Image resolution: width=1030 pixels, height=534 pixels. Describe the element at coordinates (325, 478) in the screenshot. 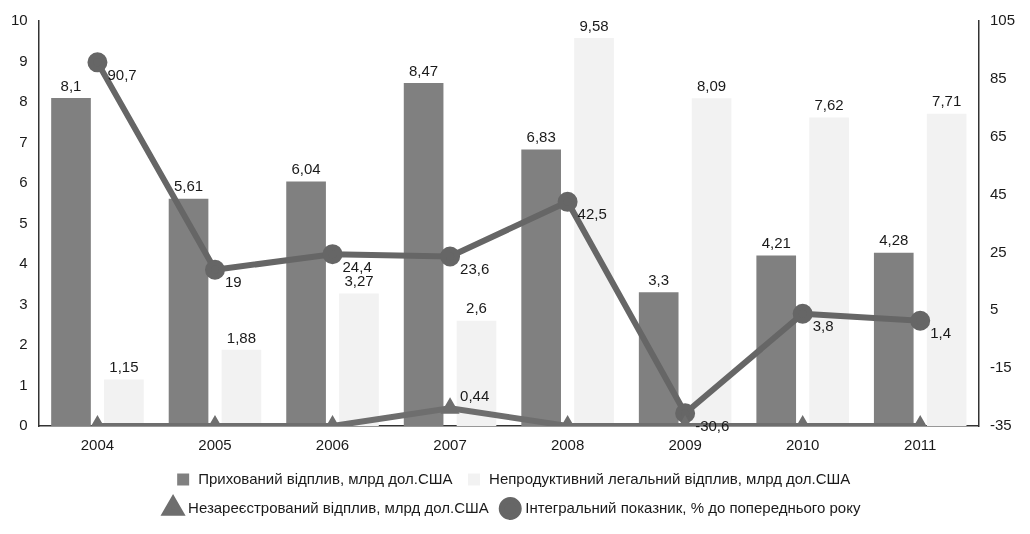

I see `legend-label: Прихований відплив, млрд дол.США` at that location.